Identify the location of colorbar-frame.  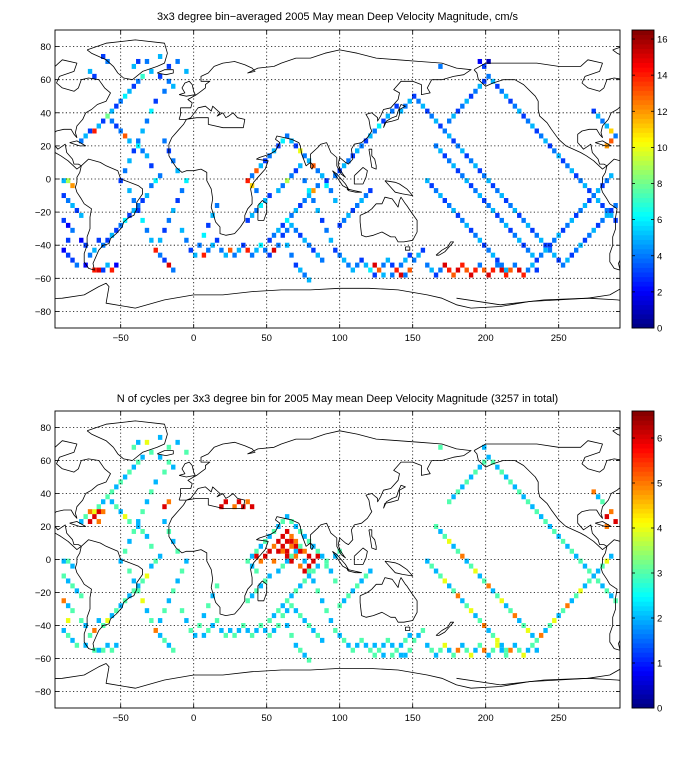
(643, 559).